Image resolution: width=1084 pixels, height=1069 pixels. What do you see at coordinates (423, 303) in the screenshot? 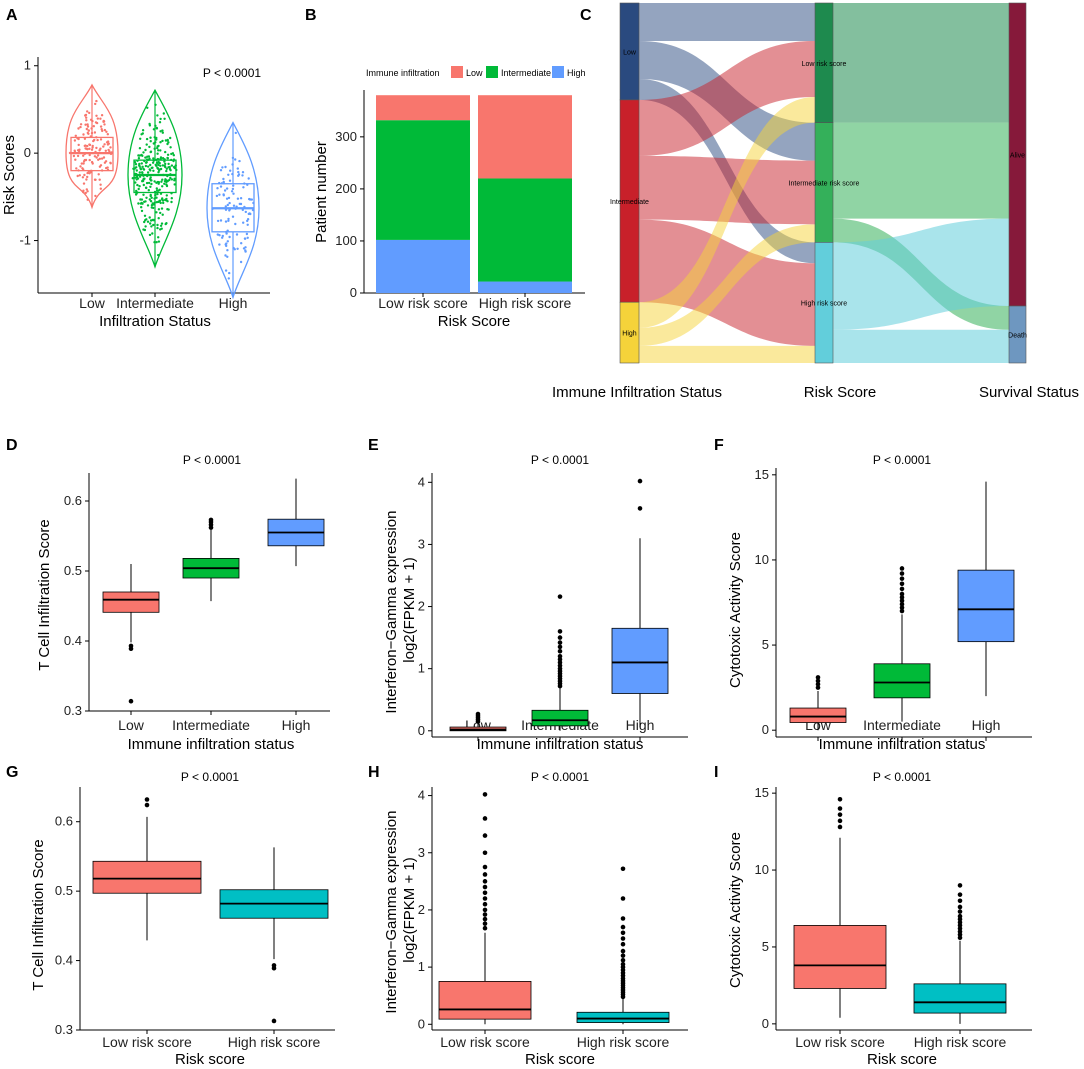
I see `x-tick-label: Low risk score` at bounding box center [423, 303].